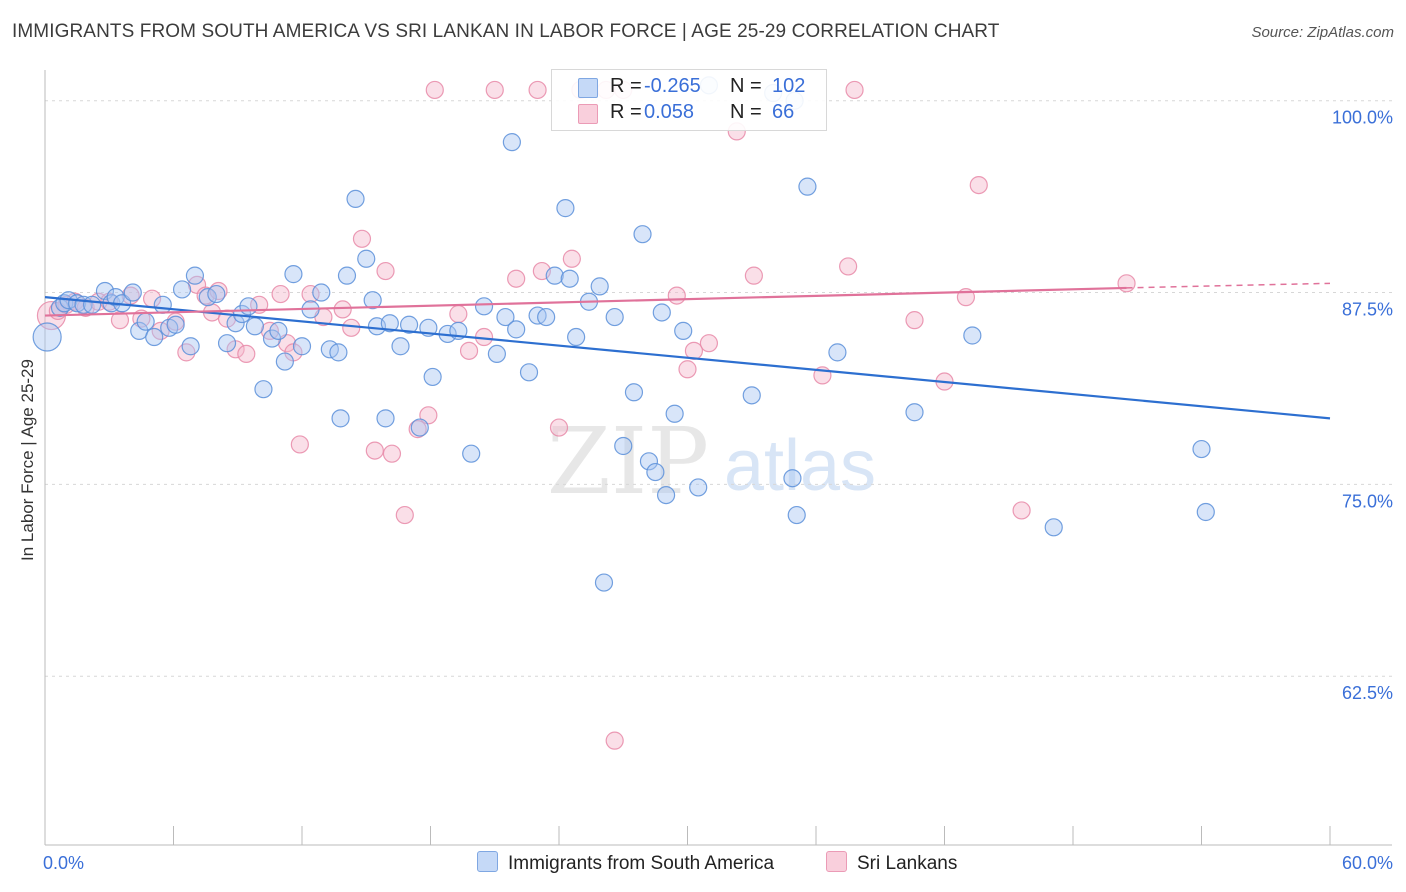 The width and height of the screenshot is (1406, 892). Describe the element at coordinates (626, 86) in the screenshot. I see `legend-r-label: R =` at that location.